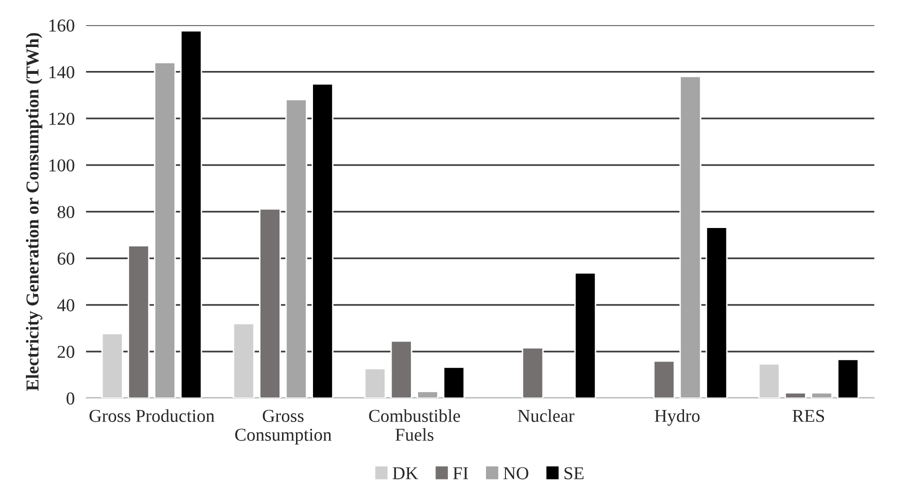 Image resolution: width=906 pixels, height=504 pixels. What do you see at coordinates (66, 258) in the screenshot?
I see `y-tick-label: 60` at bounding box center [66, 258].